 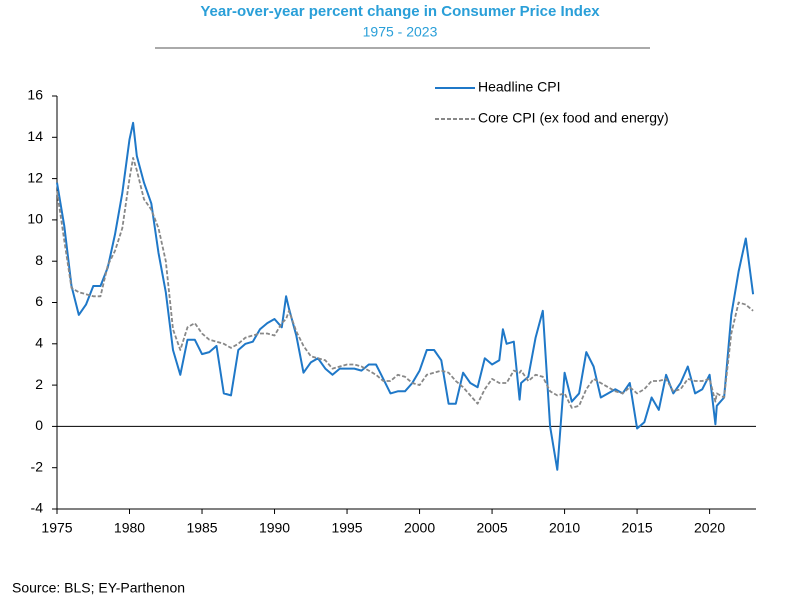 I want to click on y-tick-label: -4, so click(x=37, y=508).